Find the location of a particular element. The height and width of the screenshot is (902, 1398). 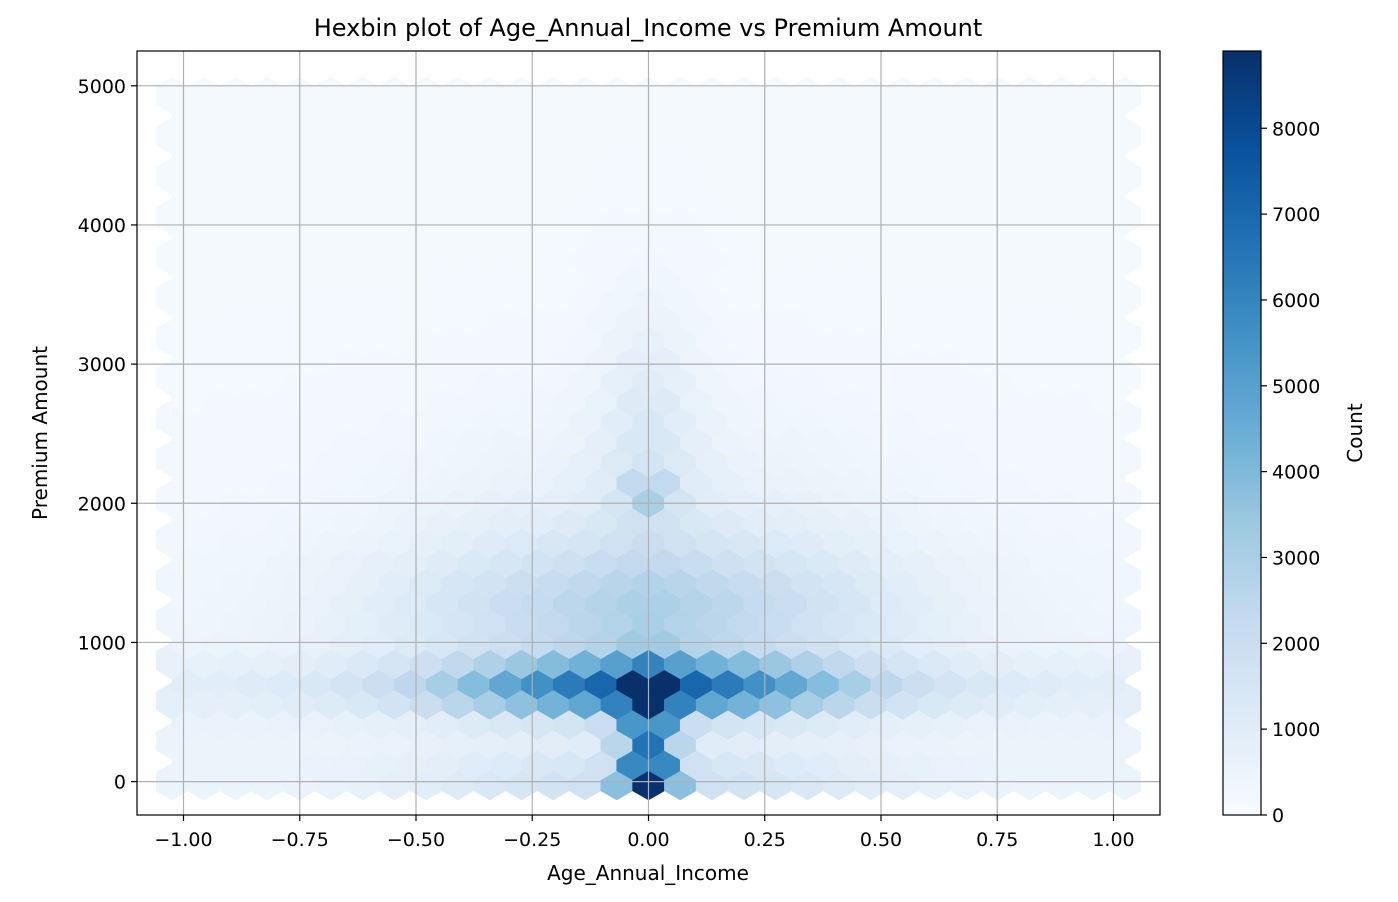

x-tick-label: −0.25 is located at coordinates (532, 840).